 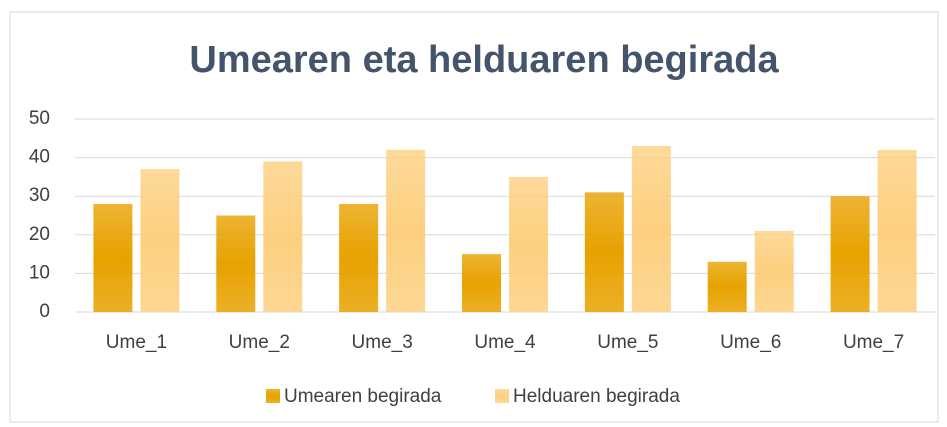 What do you see at coordinates (873, 342) in the screenshot?
I see `x-tick-label: Ume_7` at bounding box center [873, 342].